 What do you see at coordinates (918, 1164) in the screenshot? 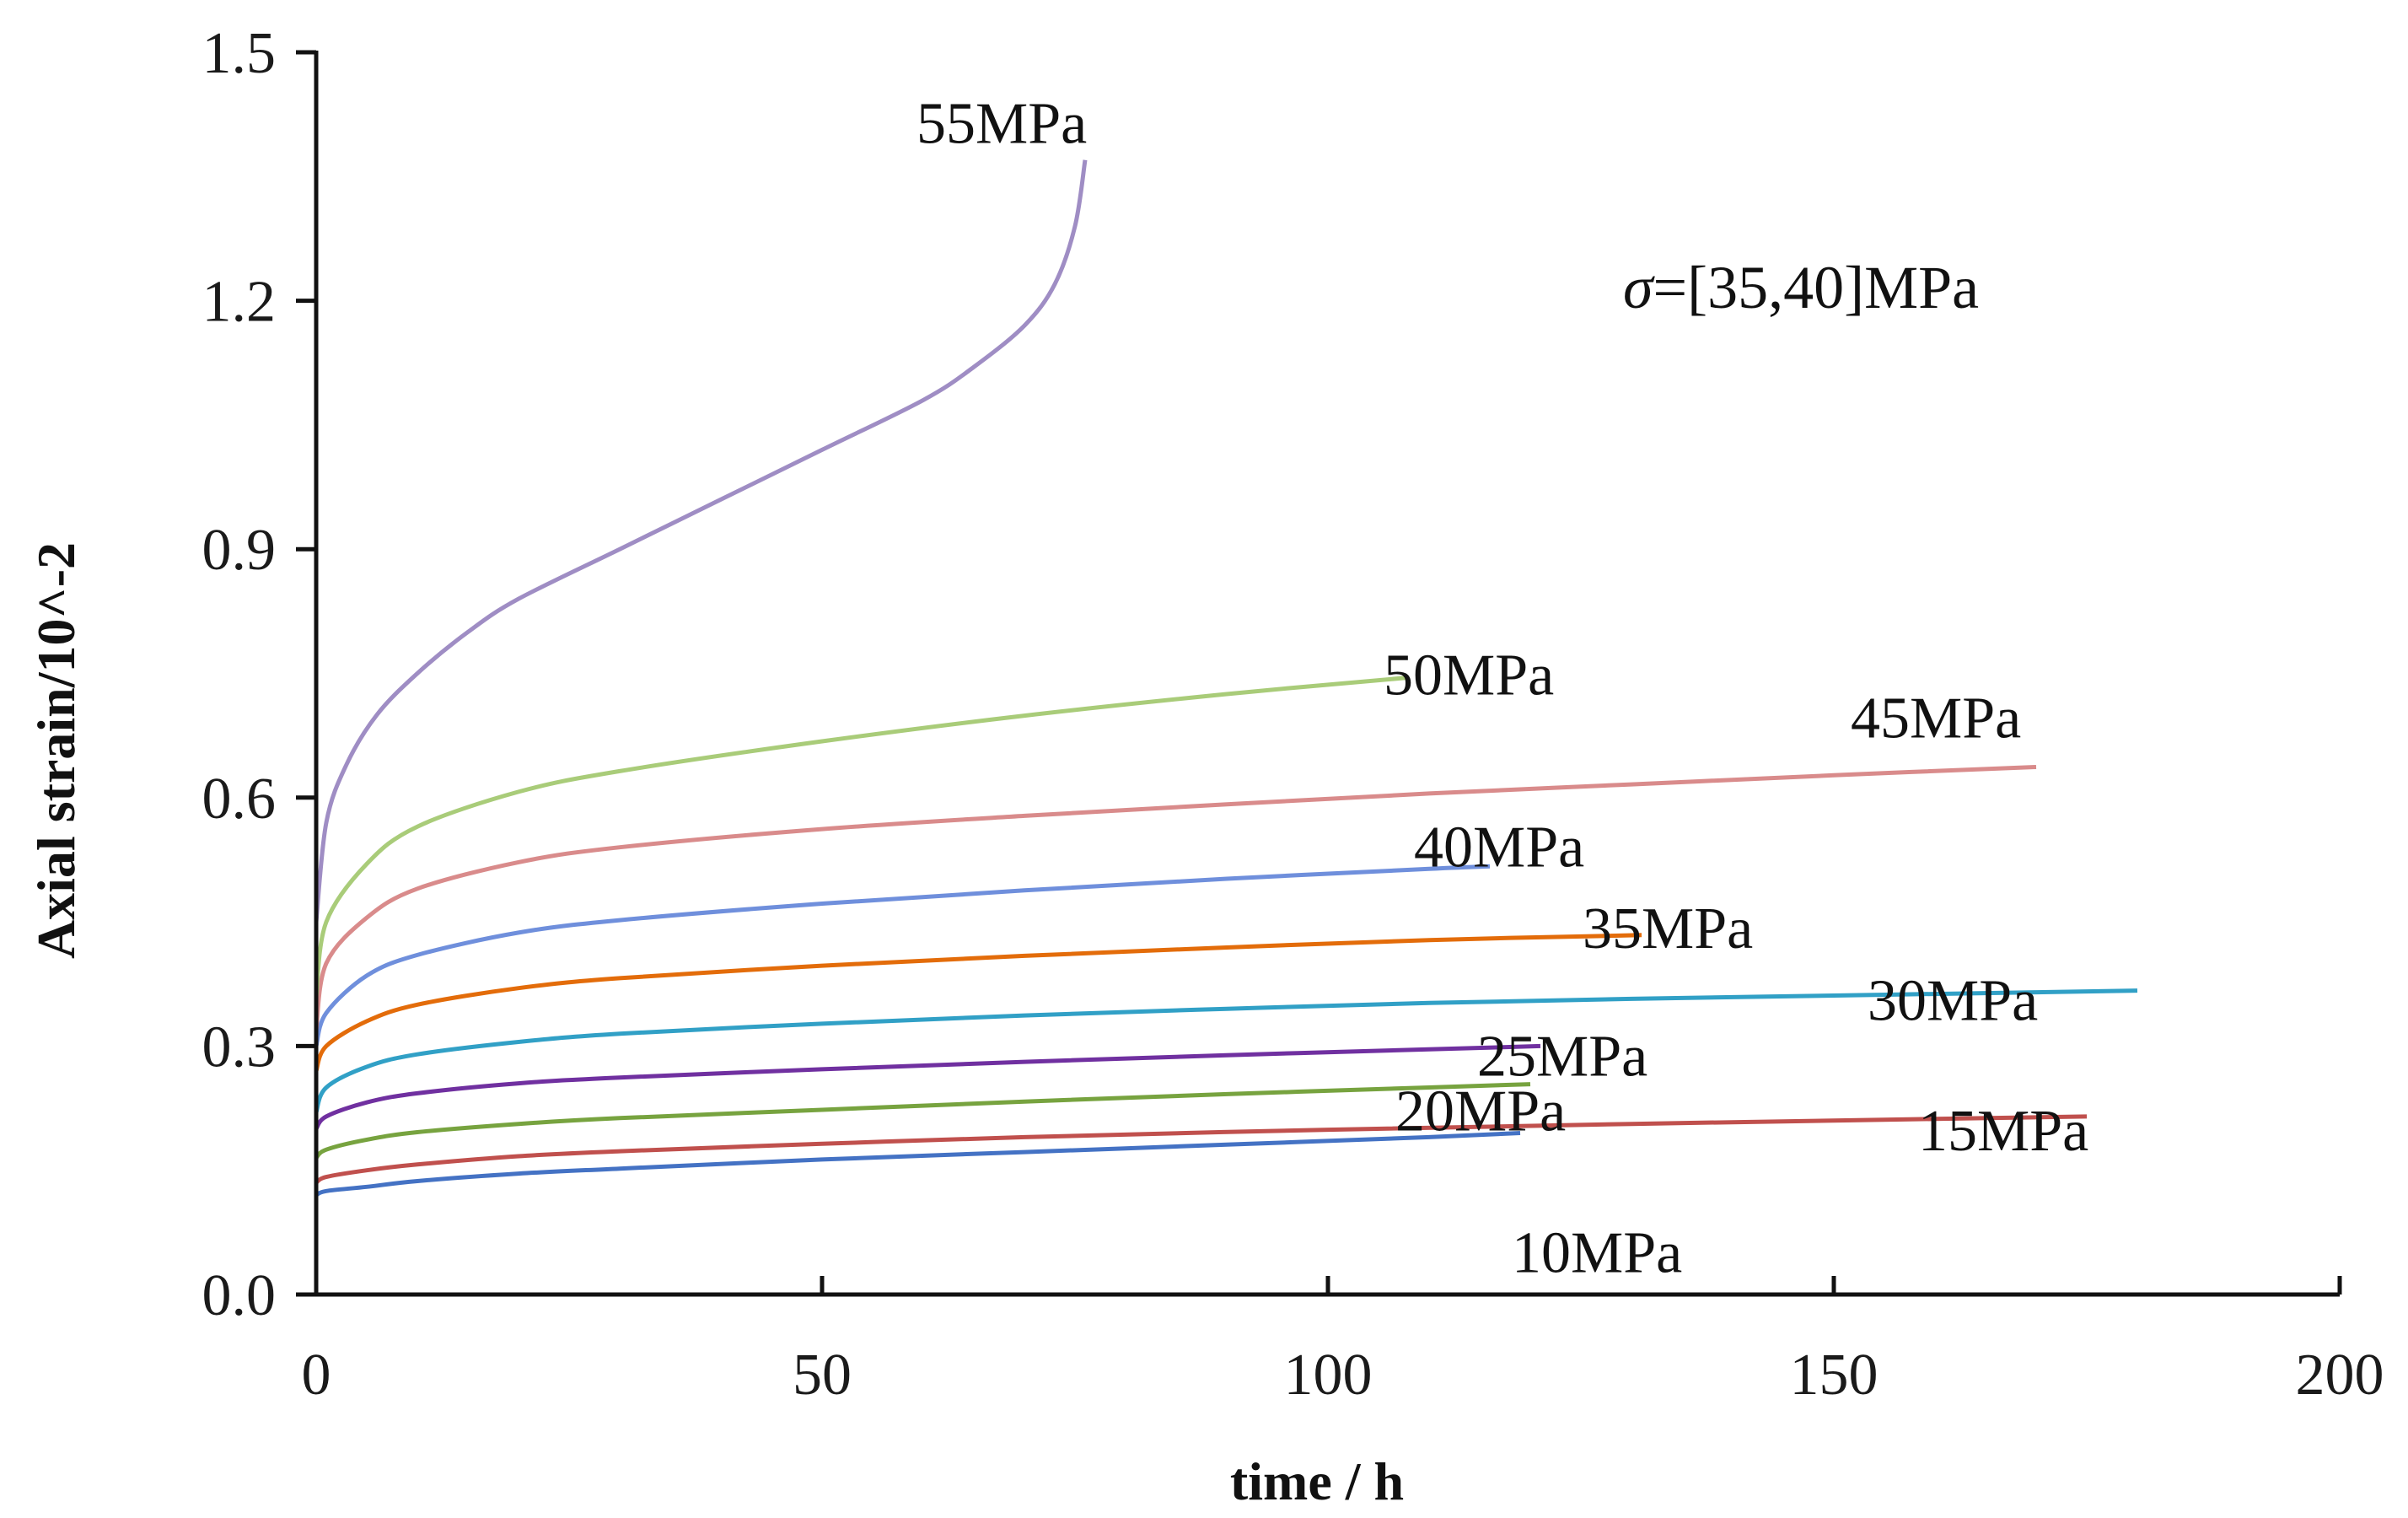
I see `series-line-10mpa` at bounding box center [918, 1164].